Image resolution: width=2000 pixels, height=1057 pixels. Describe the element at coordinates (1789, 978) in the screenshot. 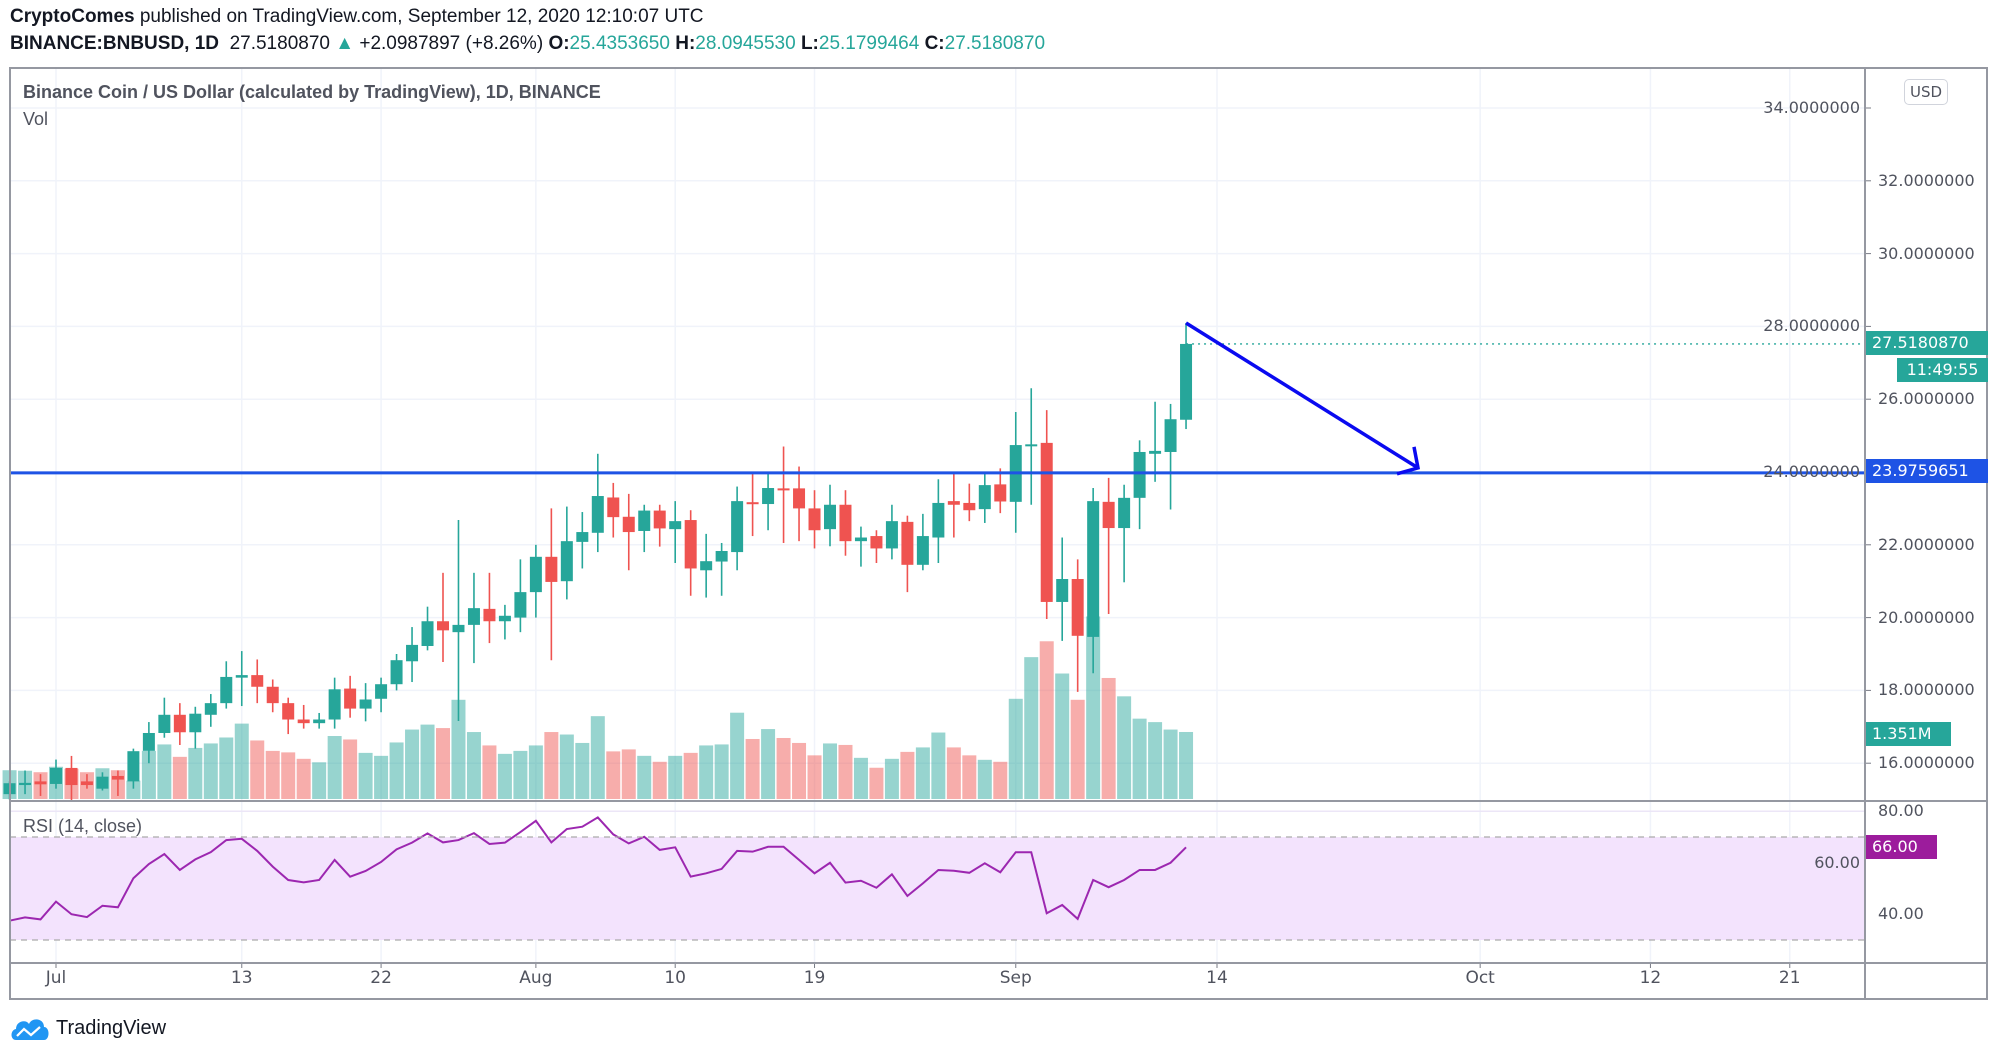

I see `time-tick-label: 21` at that location.